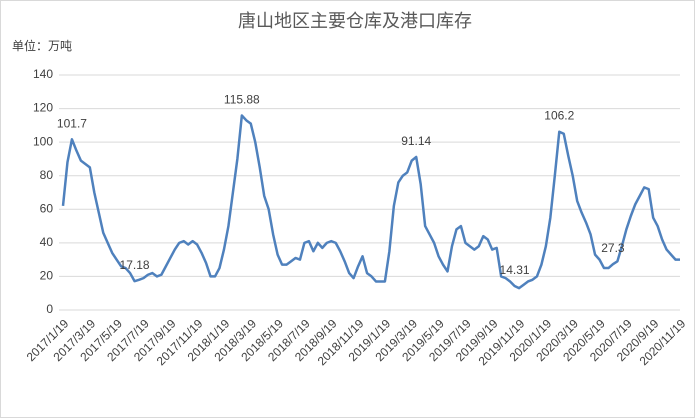 The image size is (695, 418). I want to click on y-tick-label: 40, so click(47, 242).